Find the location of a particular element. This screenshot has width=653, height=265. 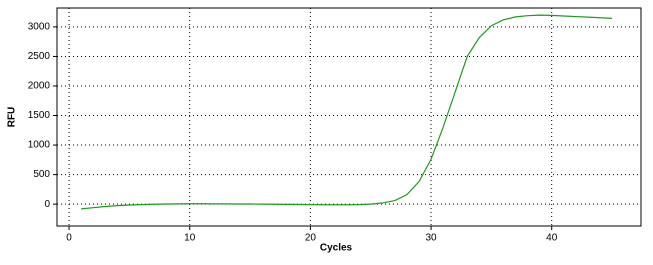

y-tick-label: 1000 is located at coordinates (39, 145).